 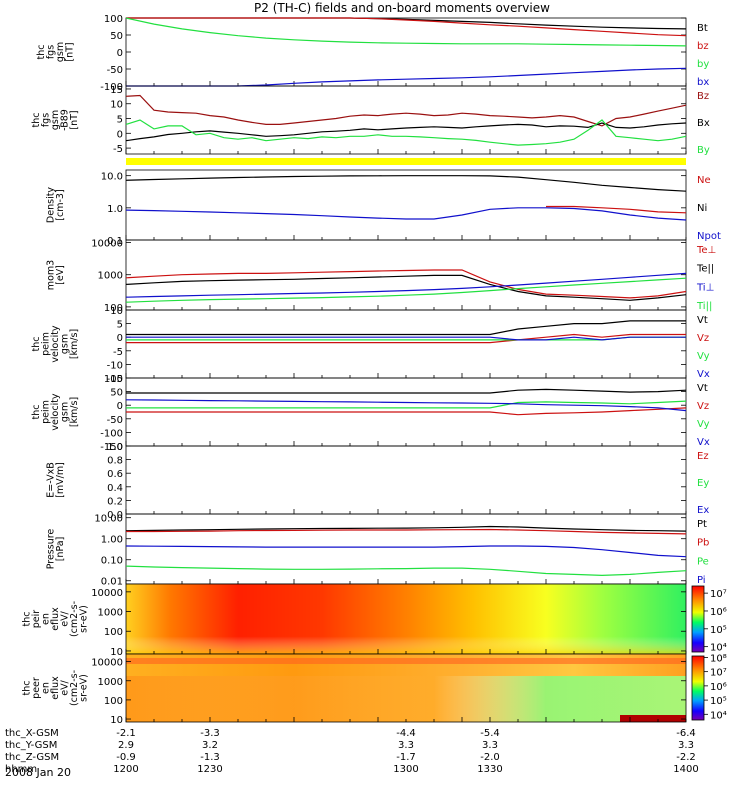 I want to click on colorbar-label: 10⁶, so click(x=718, y=687).